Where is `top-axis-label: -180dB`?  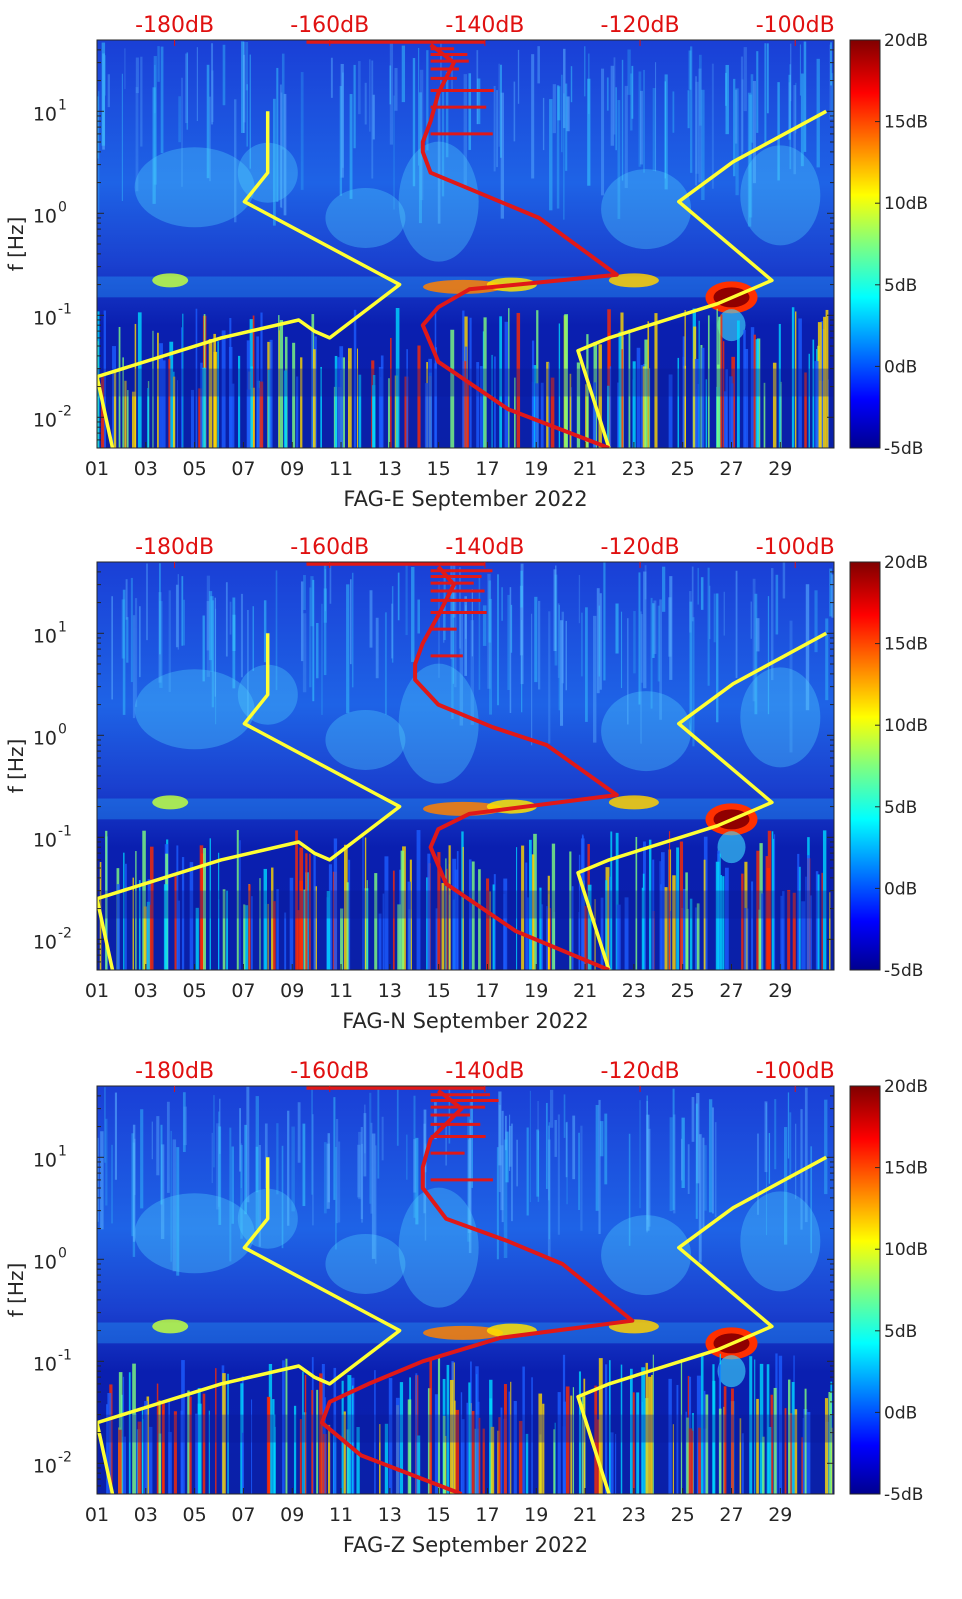 top-axis-label: -180dB is located at coordinates (174, 25).